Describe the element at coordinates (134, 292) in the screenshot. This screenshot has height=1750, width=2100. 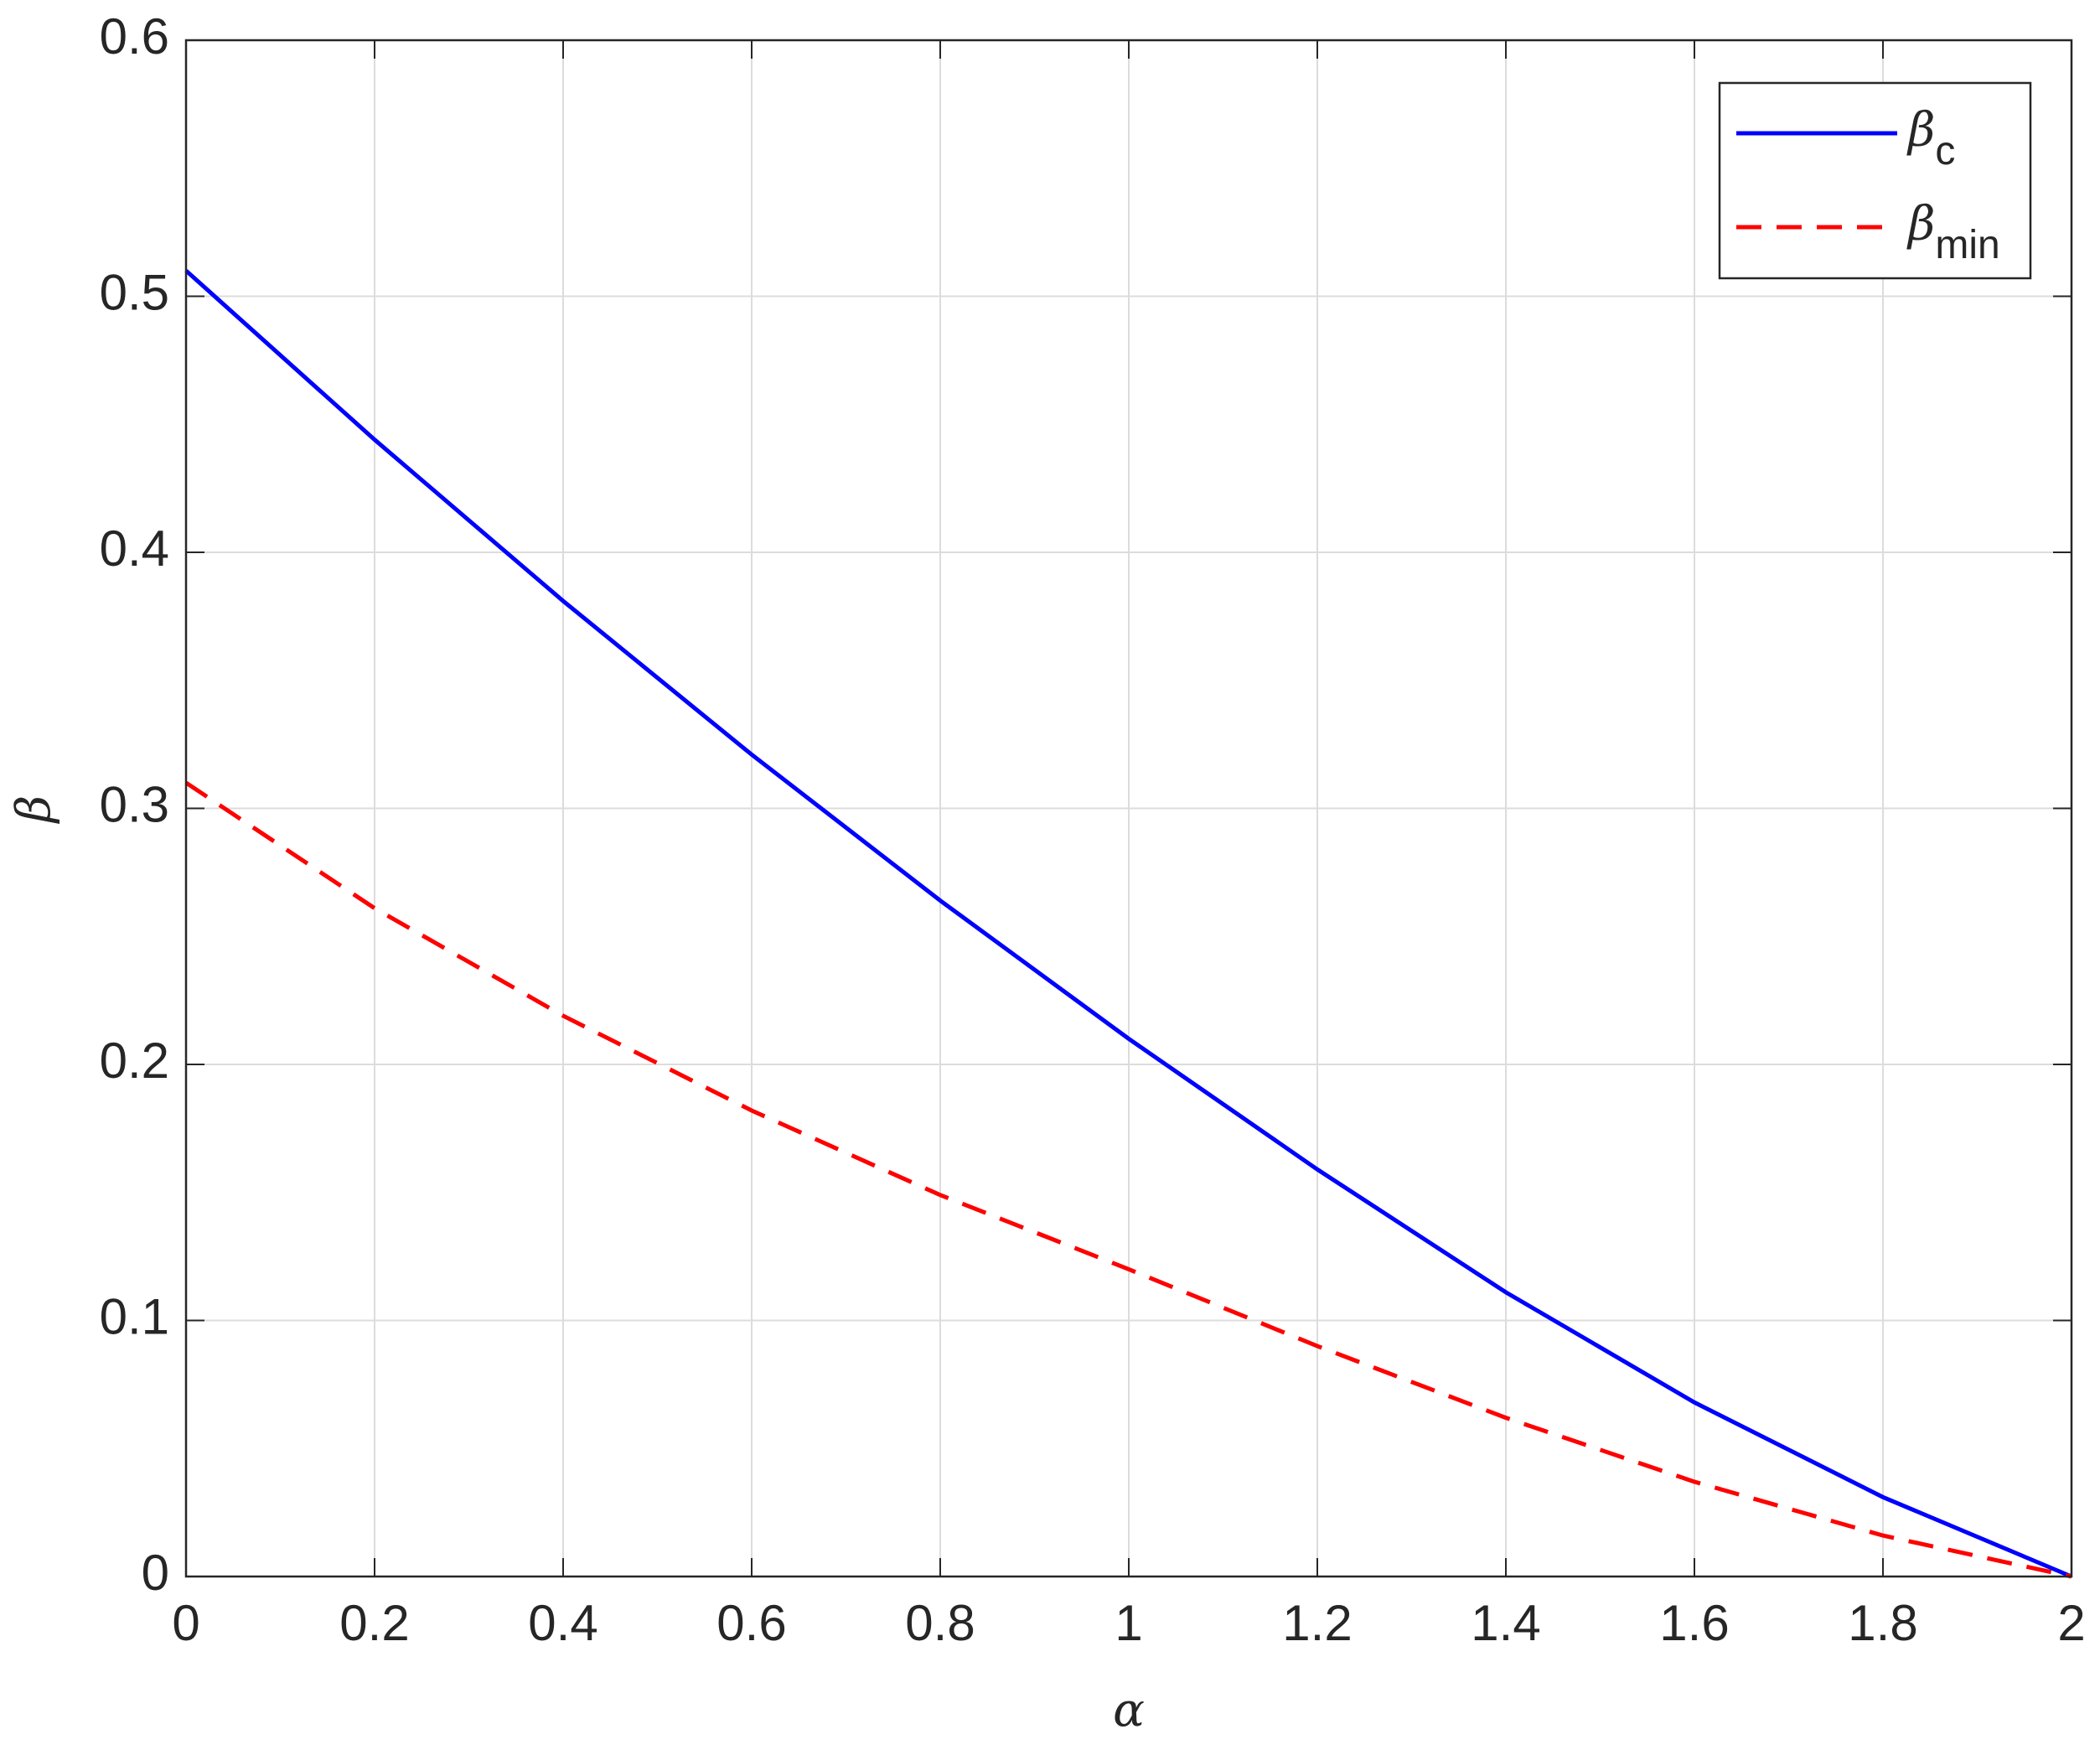
I see `y-tick-label: 0.5` at that location.